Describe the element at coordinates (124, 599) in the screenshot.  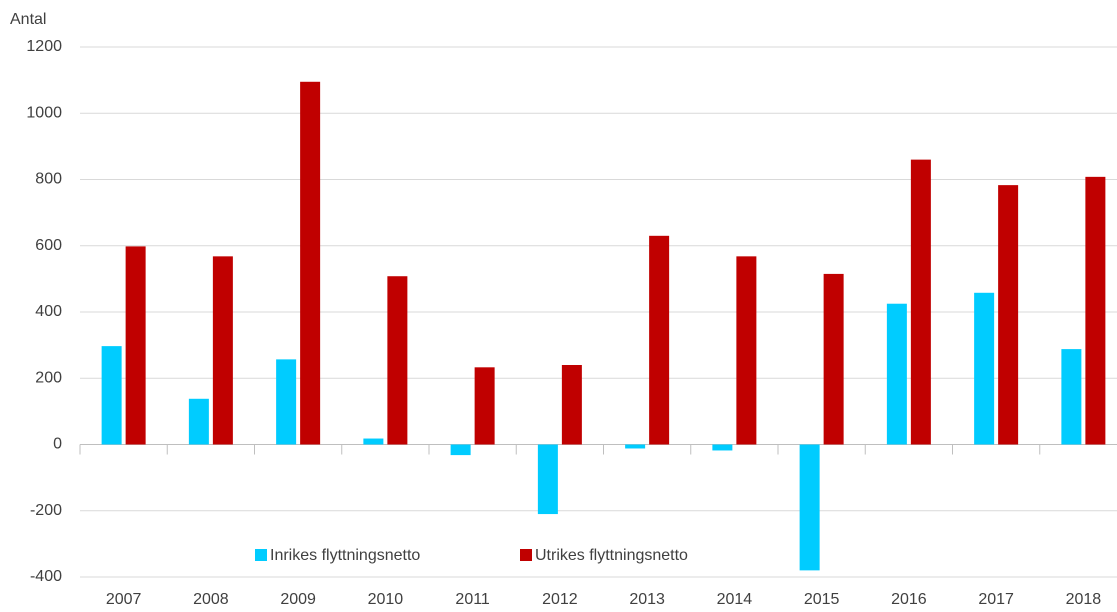
I see `x-tick-label: 2007` at that location.